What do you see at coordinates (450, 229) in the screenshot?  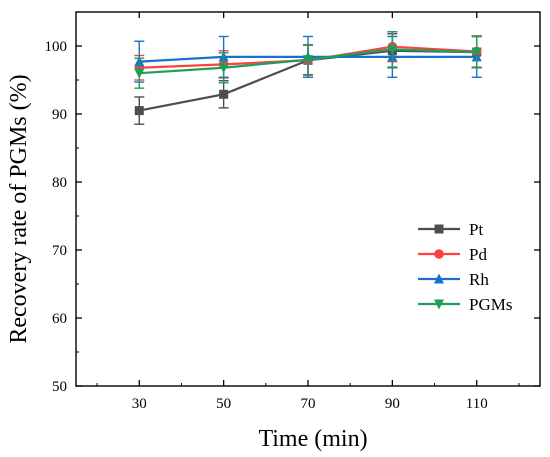 I see `legend-item-pt: Pt` at bounding box center [450, 229].